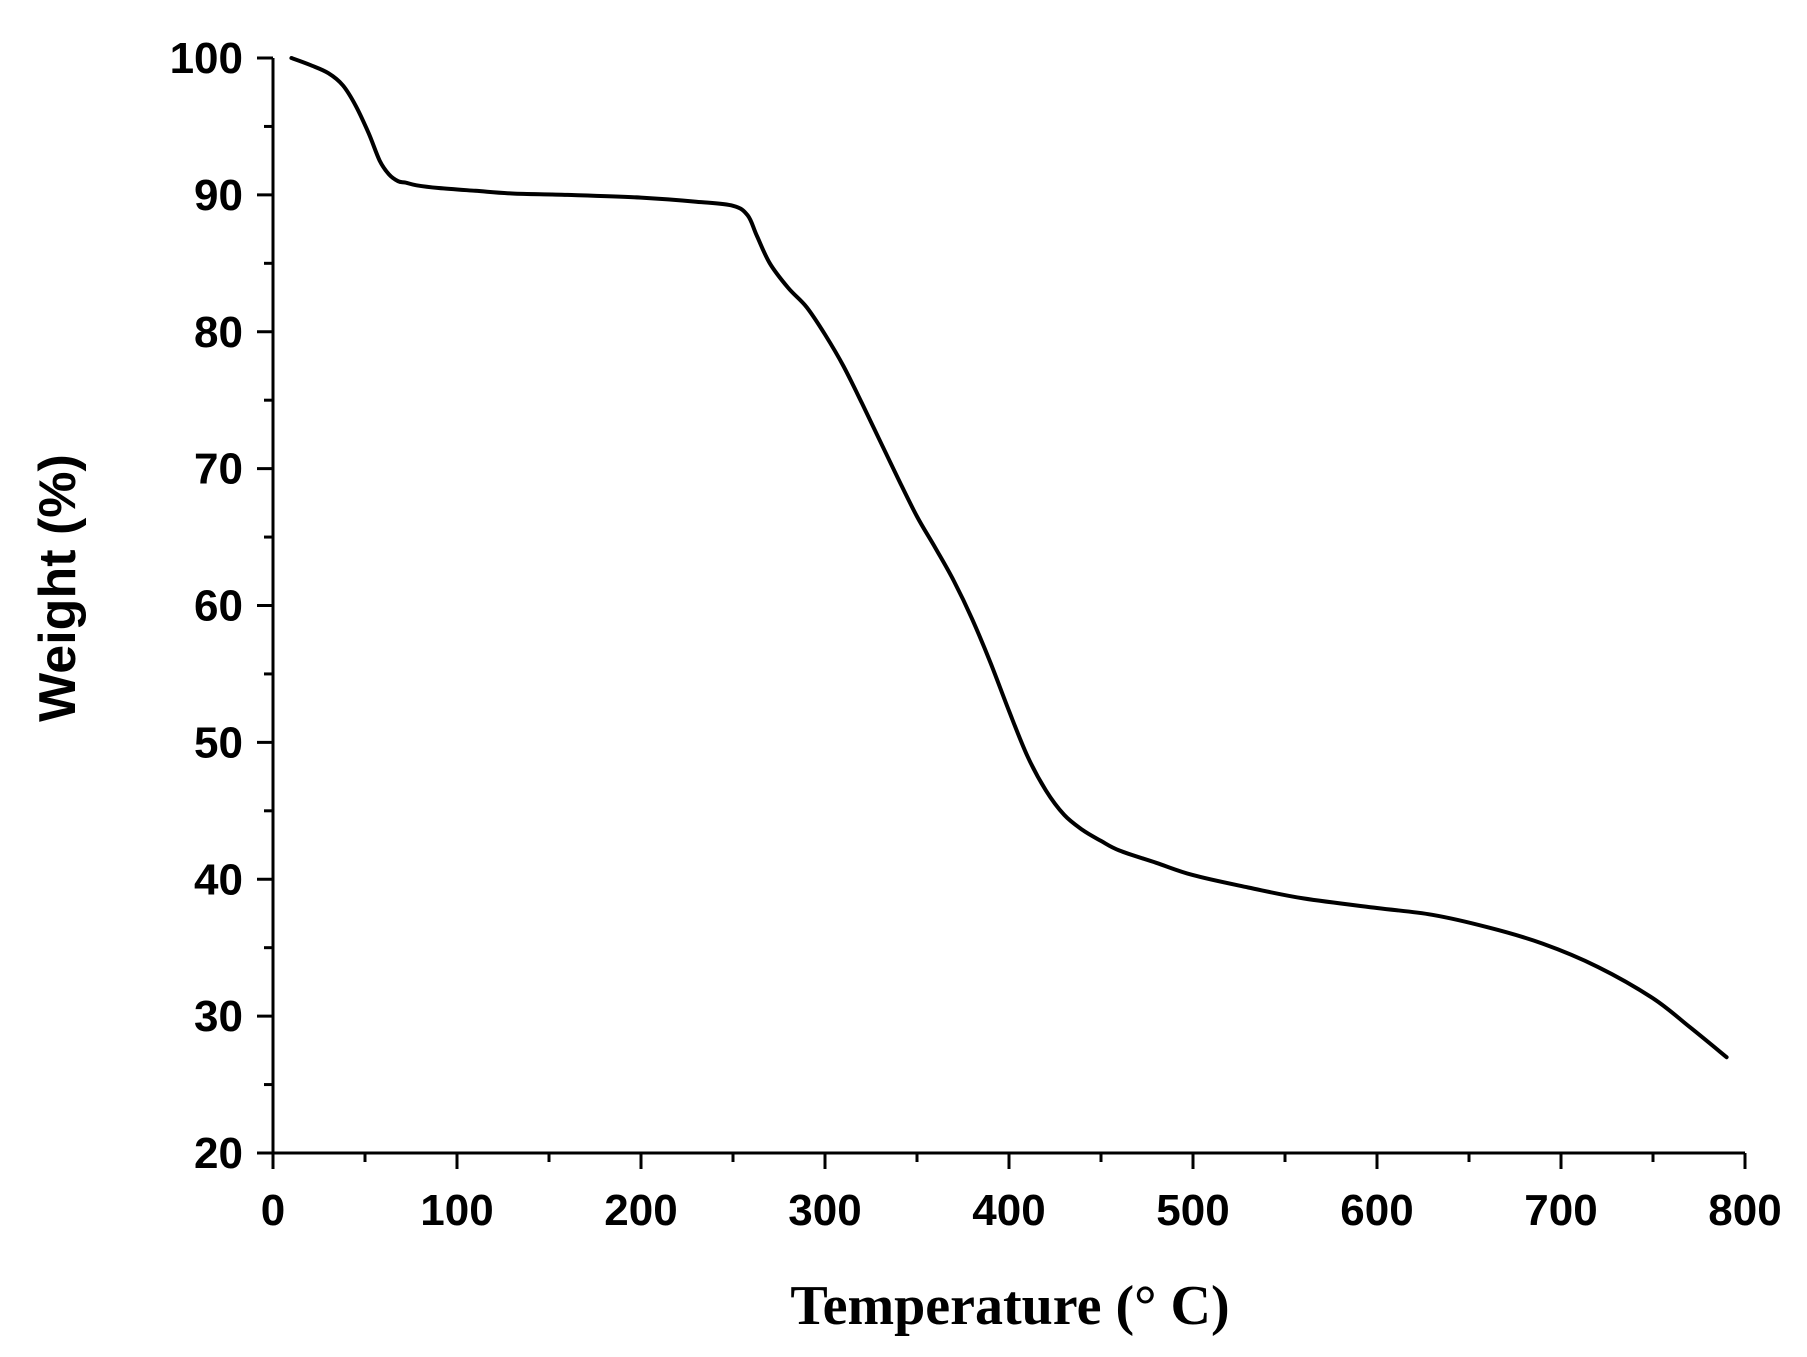  What do you see at coordinates (1009, 1306) in the screenshot?
I see `x-axis-label: Temperature (° C)` at bounding box center [1009, 1306].